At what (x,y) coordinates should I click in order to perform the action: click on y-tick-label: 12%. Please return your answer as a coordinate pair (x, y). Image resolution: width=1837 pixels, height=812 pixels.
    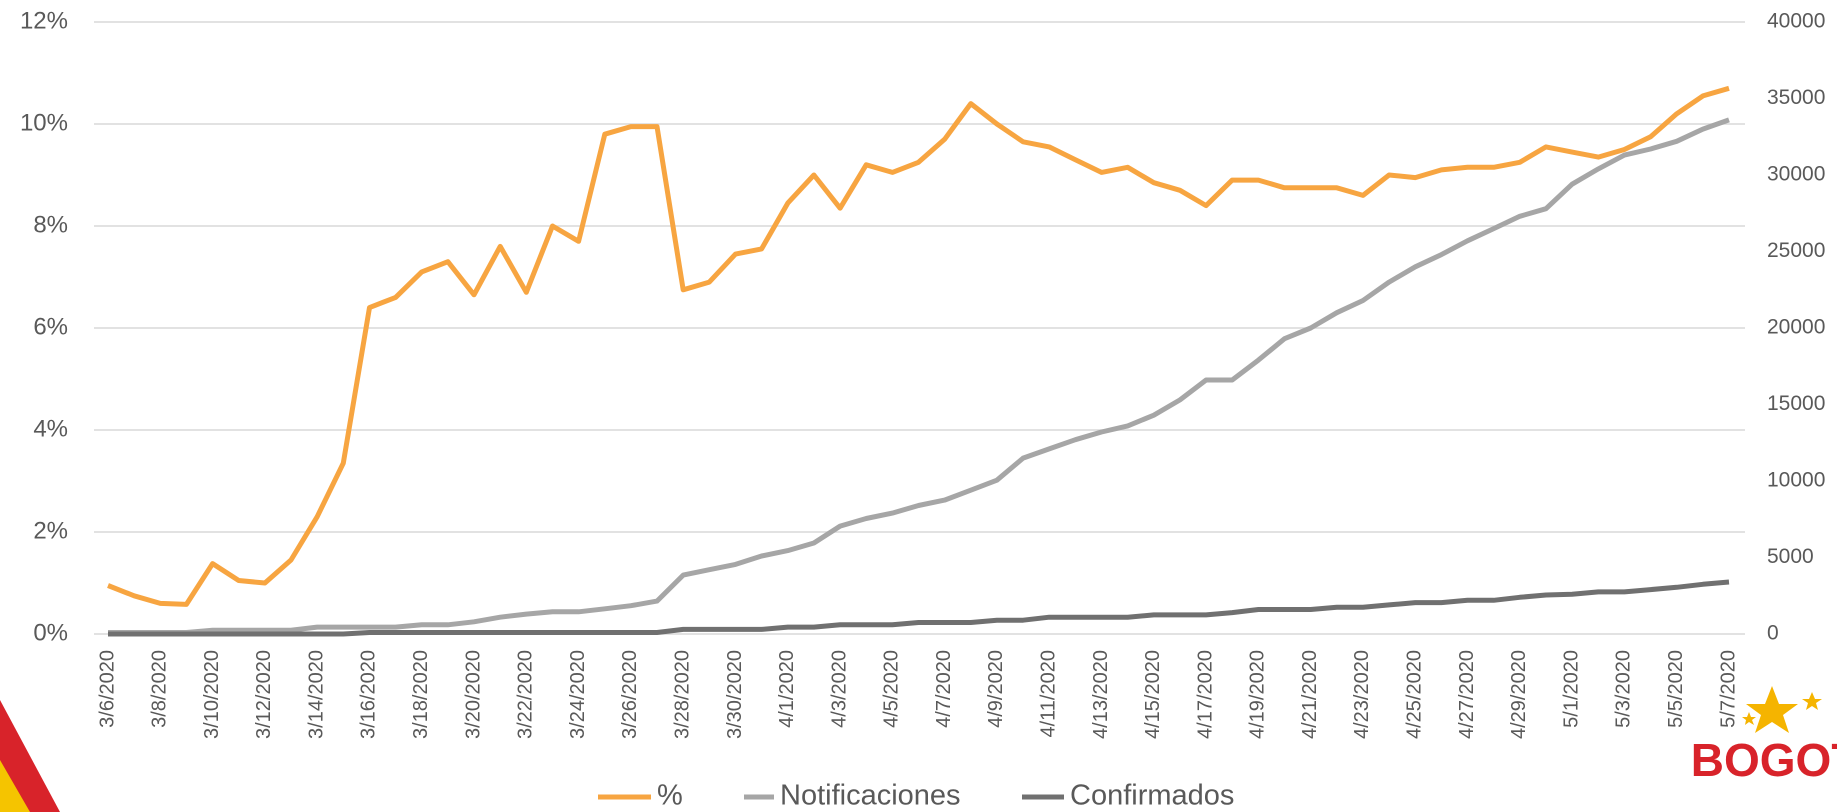
    Looking at the image, I should click on (44, 20).